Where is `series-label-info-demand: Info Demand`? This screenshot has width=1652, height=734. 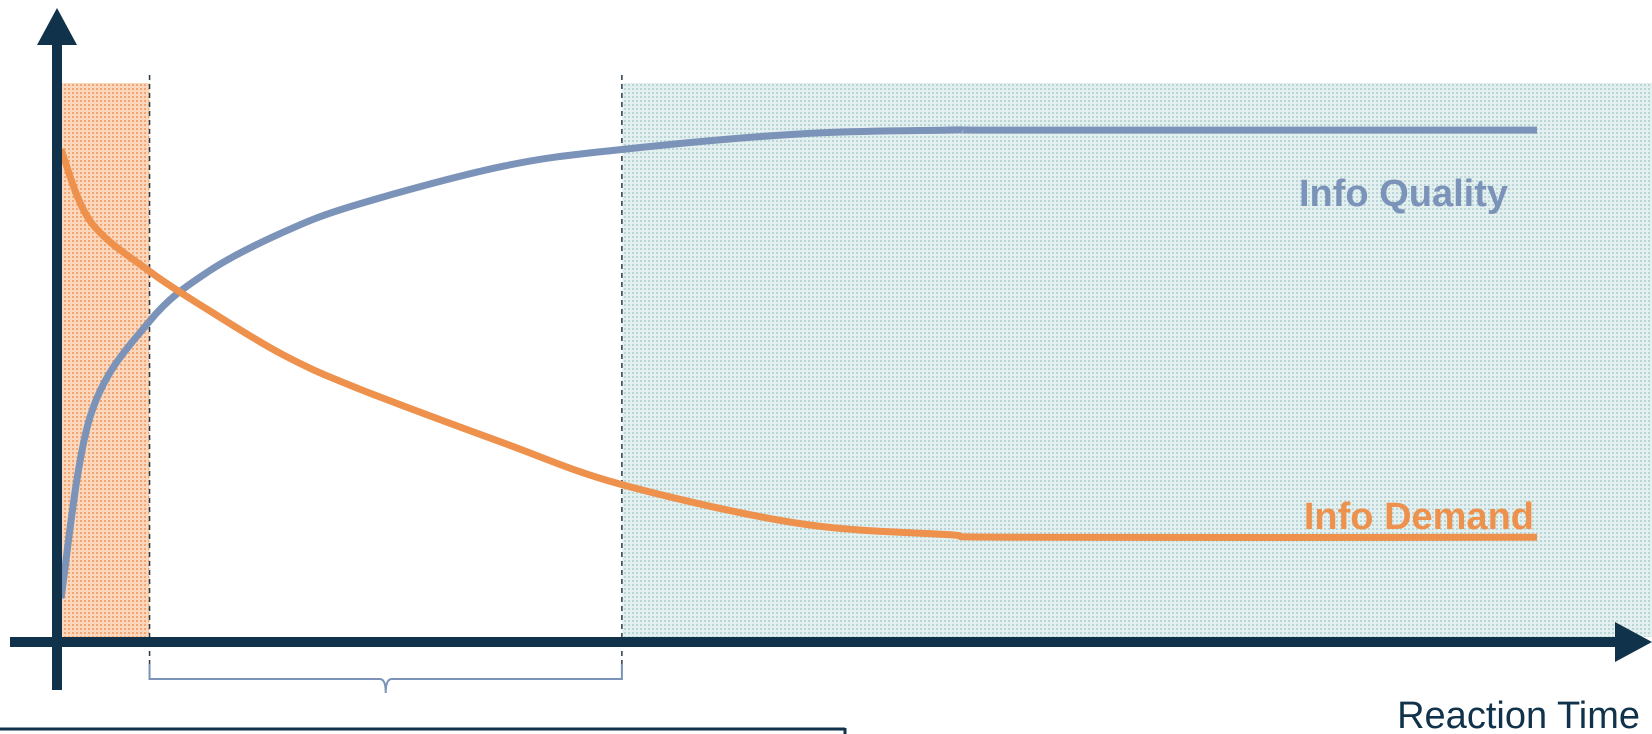 series-label-info-demand: Info Demand is located at coordinates (1419, 517).